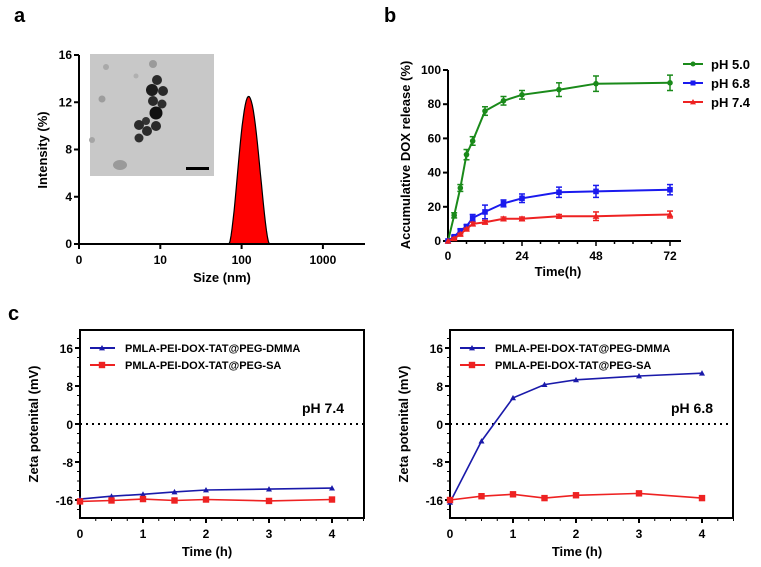 The width and height of the screenshot is (761, 567). Describe the element at coordinates (249, 170) in the screenshot. I see `size-distribution-peak` at that location.